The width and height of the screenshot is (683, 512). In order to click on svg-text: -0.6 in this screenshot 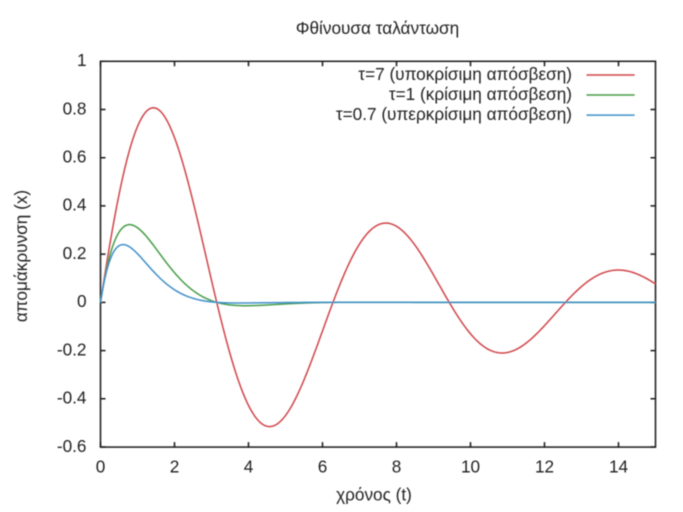, I will do `click(72, 446)`.